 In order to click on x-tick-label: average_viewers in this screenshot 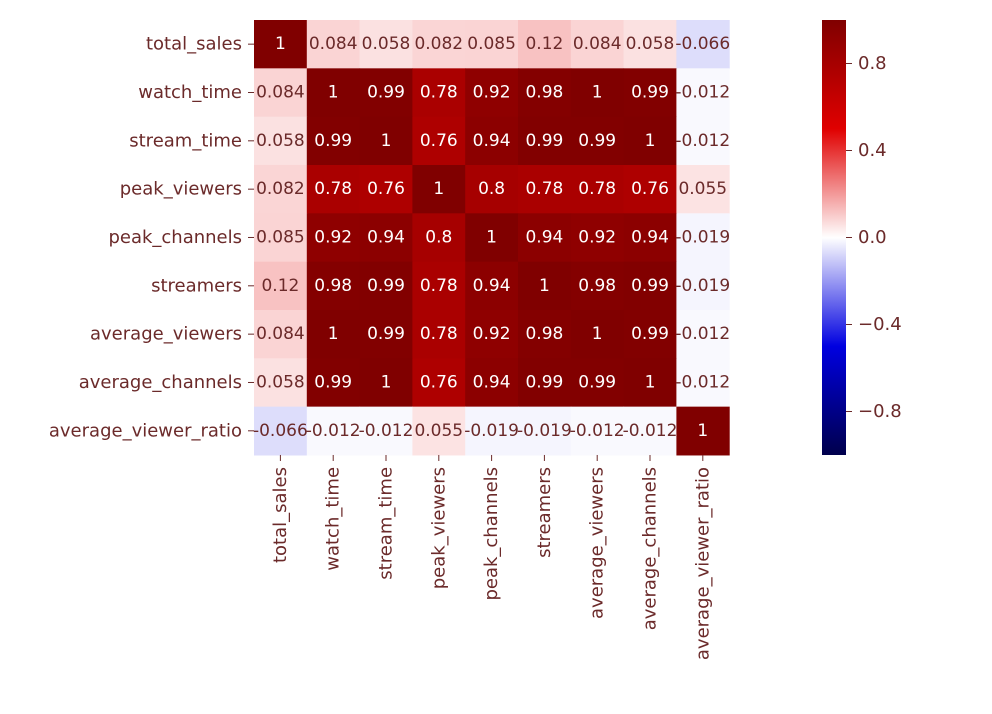, I will do `click(597, 543)`.